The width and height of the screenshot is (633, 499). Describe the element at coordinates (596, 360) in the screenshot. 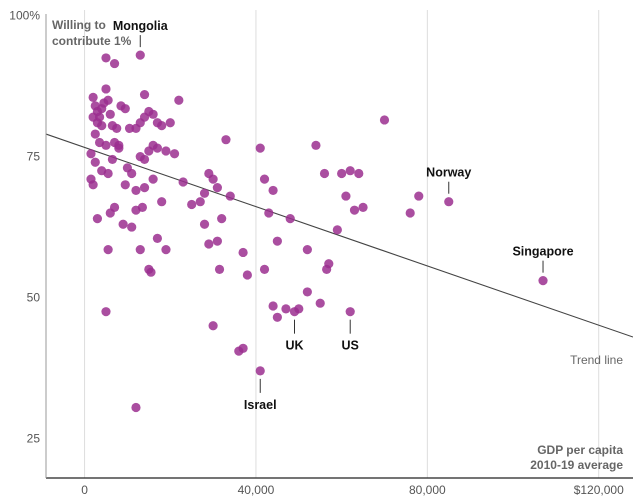

I see `trend-line-label: Trend line` at that location.